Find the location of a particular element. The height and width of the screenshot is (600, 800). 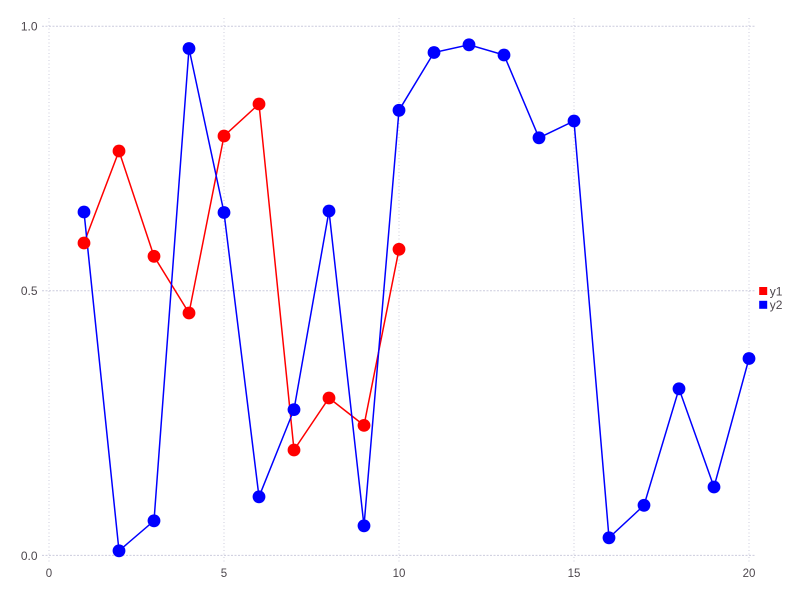

svg-text: 1.0 is located at coordinates (29, 27).